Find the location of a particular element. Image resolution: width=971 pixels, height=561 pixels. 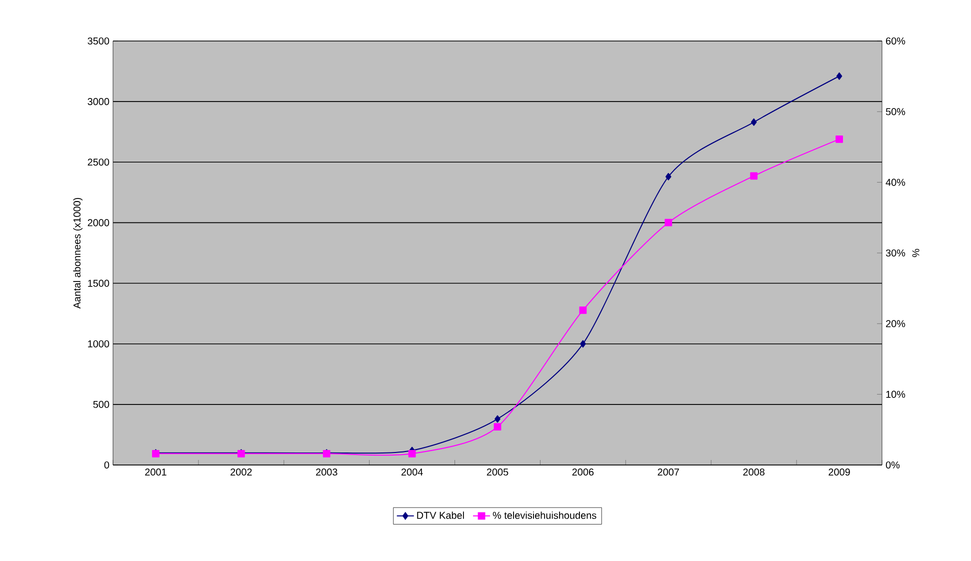

x-tick-label: 2005 is located at coordinates (497, 472).